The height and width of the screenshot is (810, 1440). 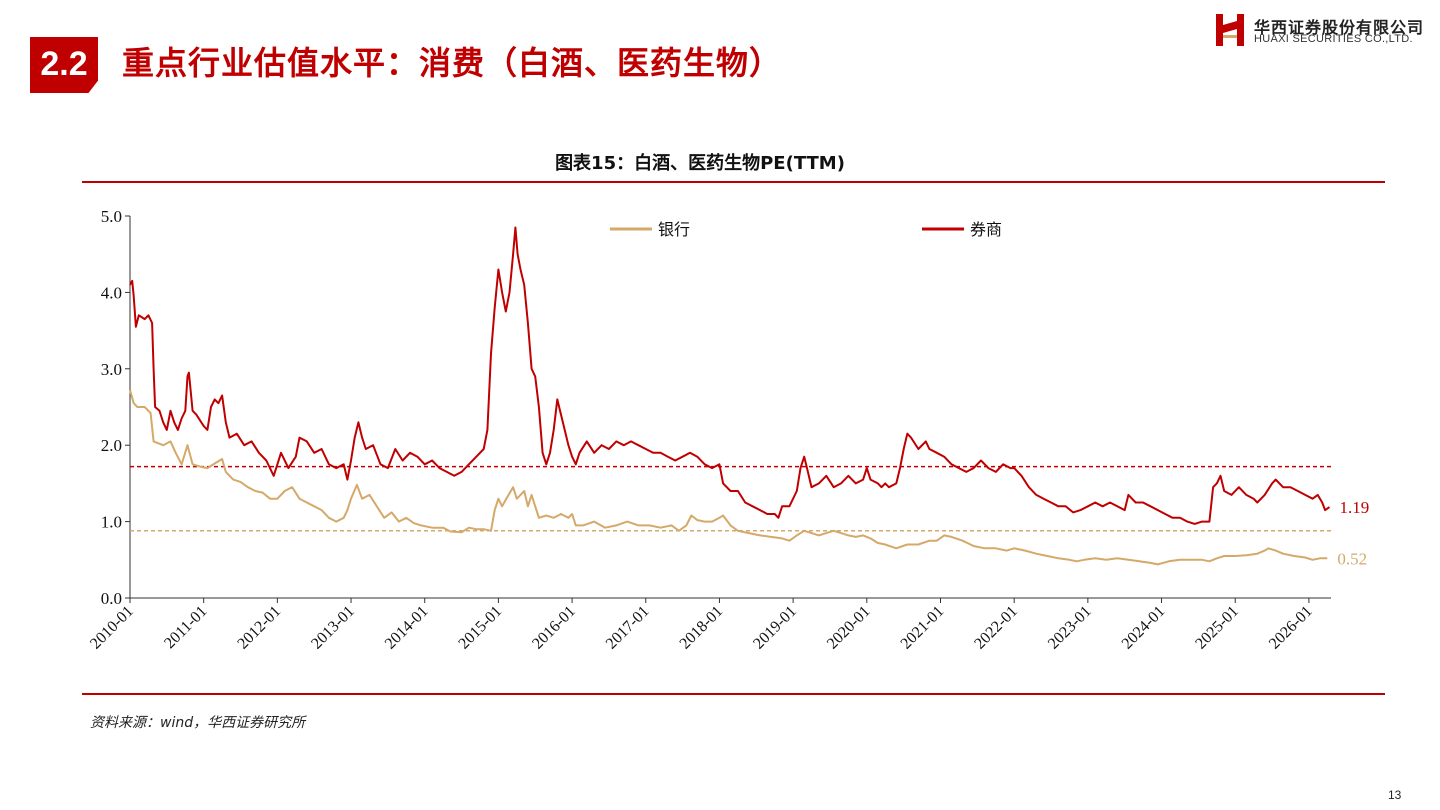 What do you see at coordinates (1339, 27) in the screenshot?
I see `logo-name-cn: 华西证券股份有限公司` at bounding box center [1339, 27].